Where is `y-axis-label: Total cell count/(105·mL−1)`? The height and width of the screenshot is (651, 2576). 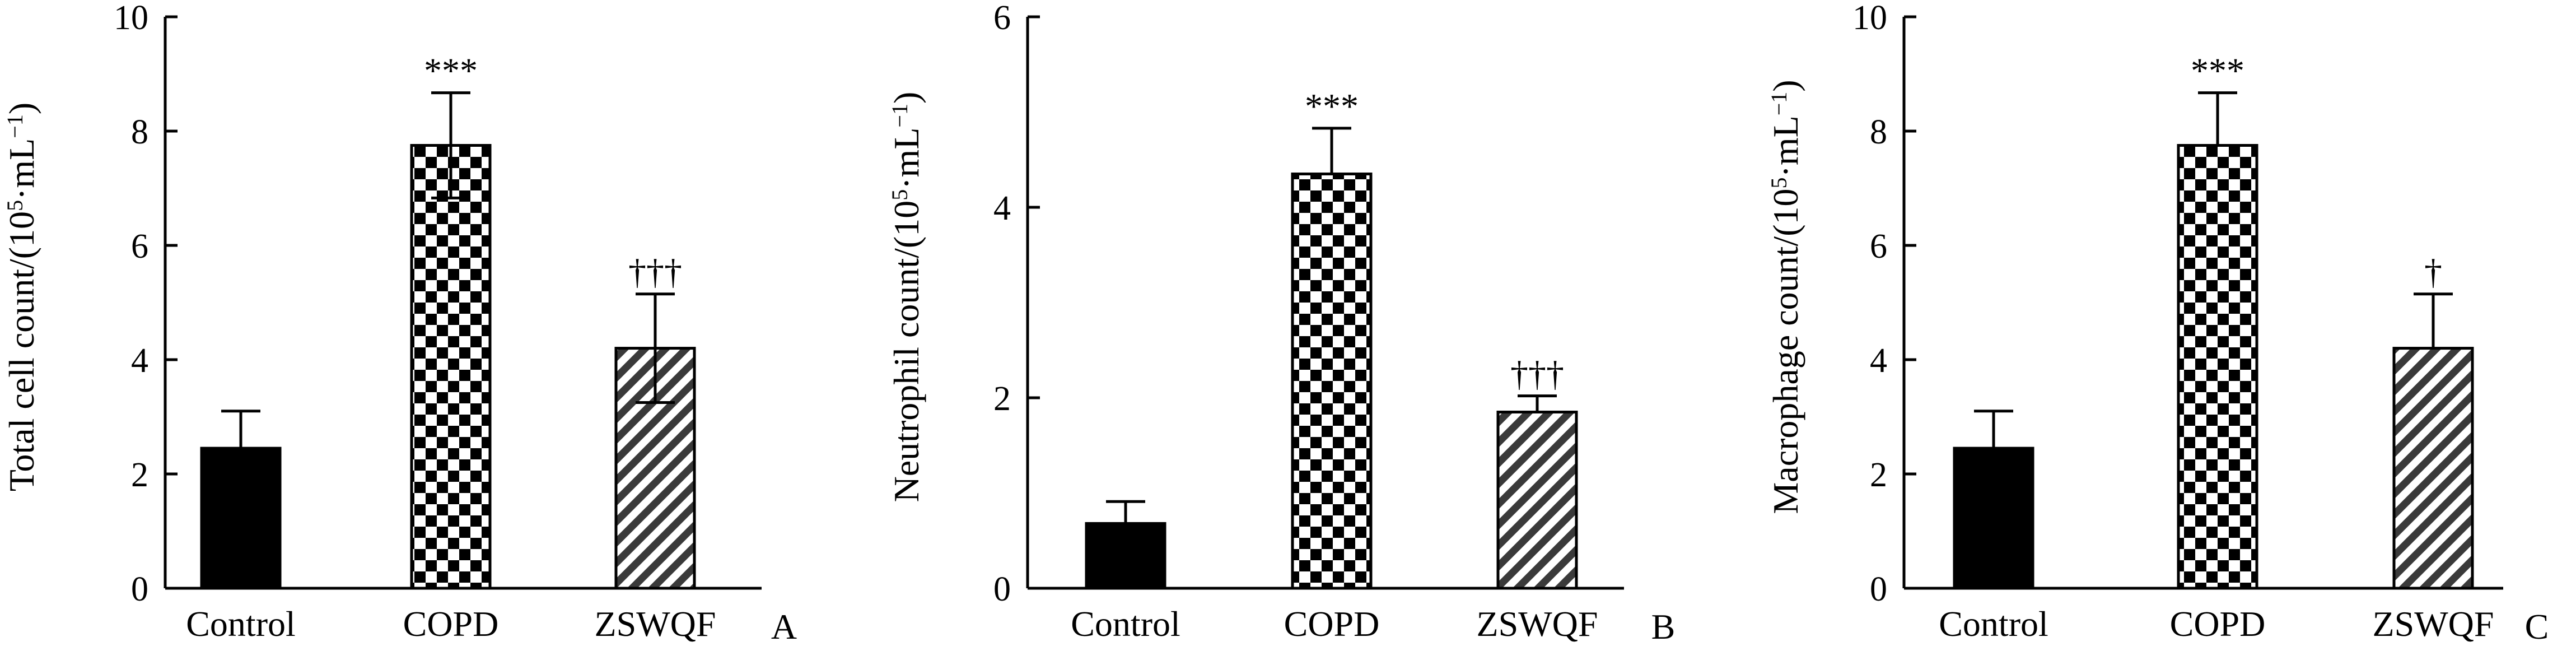
y-axis-label: Total cell count/(105·mL−1) is located at coordinates (22, 297).